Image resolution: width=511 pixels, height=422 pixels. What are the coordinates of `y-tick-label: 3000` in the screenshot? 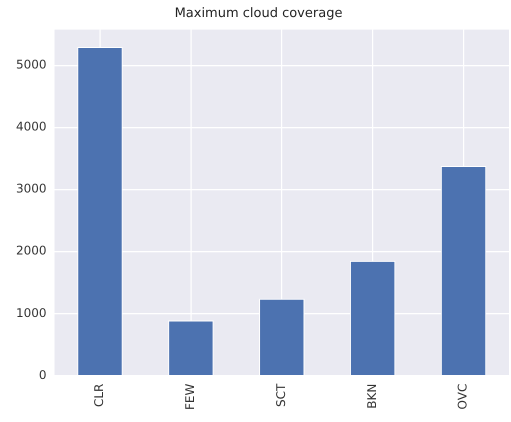 It's located at (31, 189).